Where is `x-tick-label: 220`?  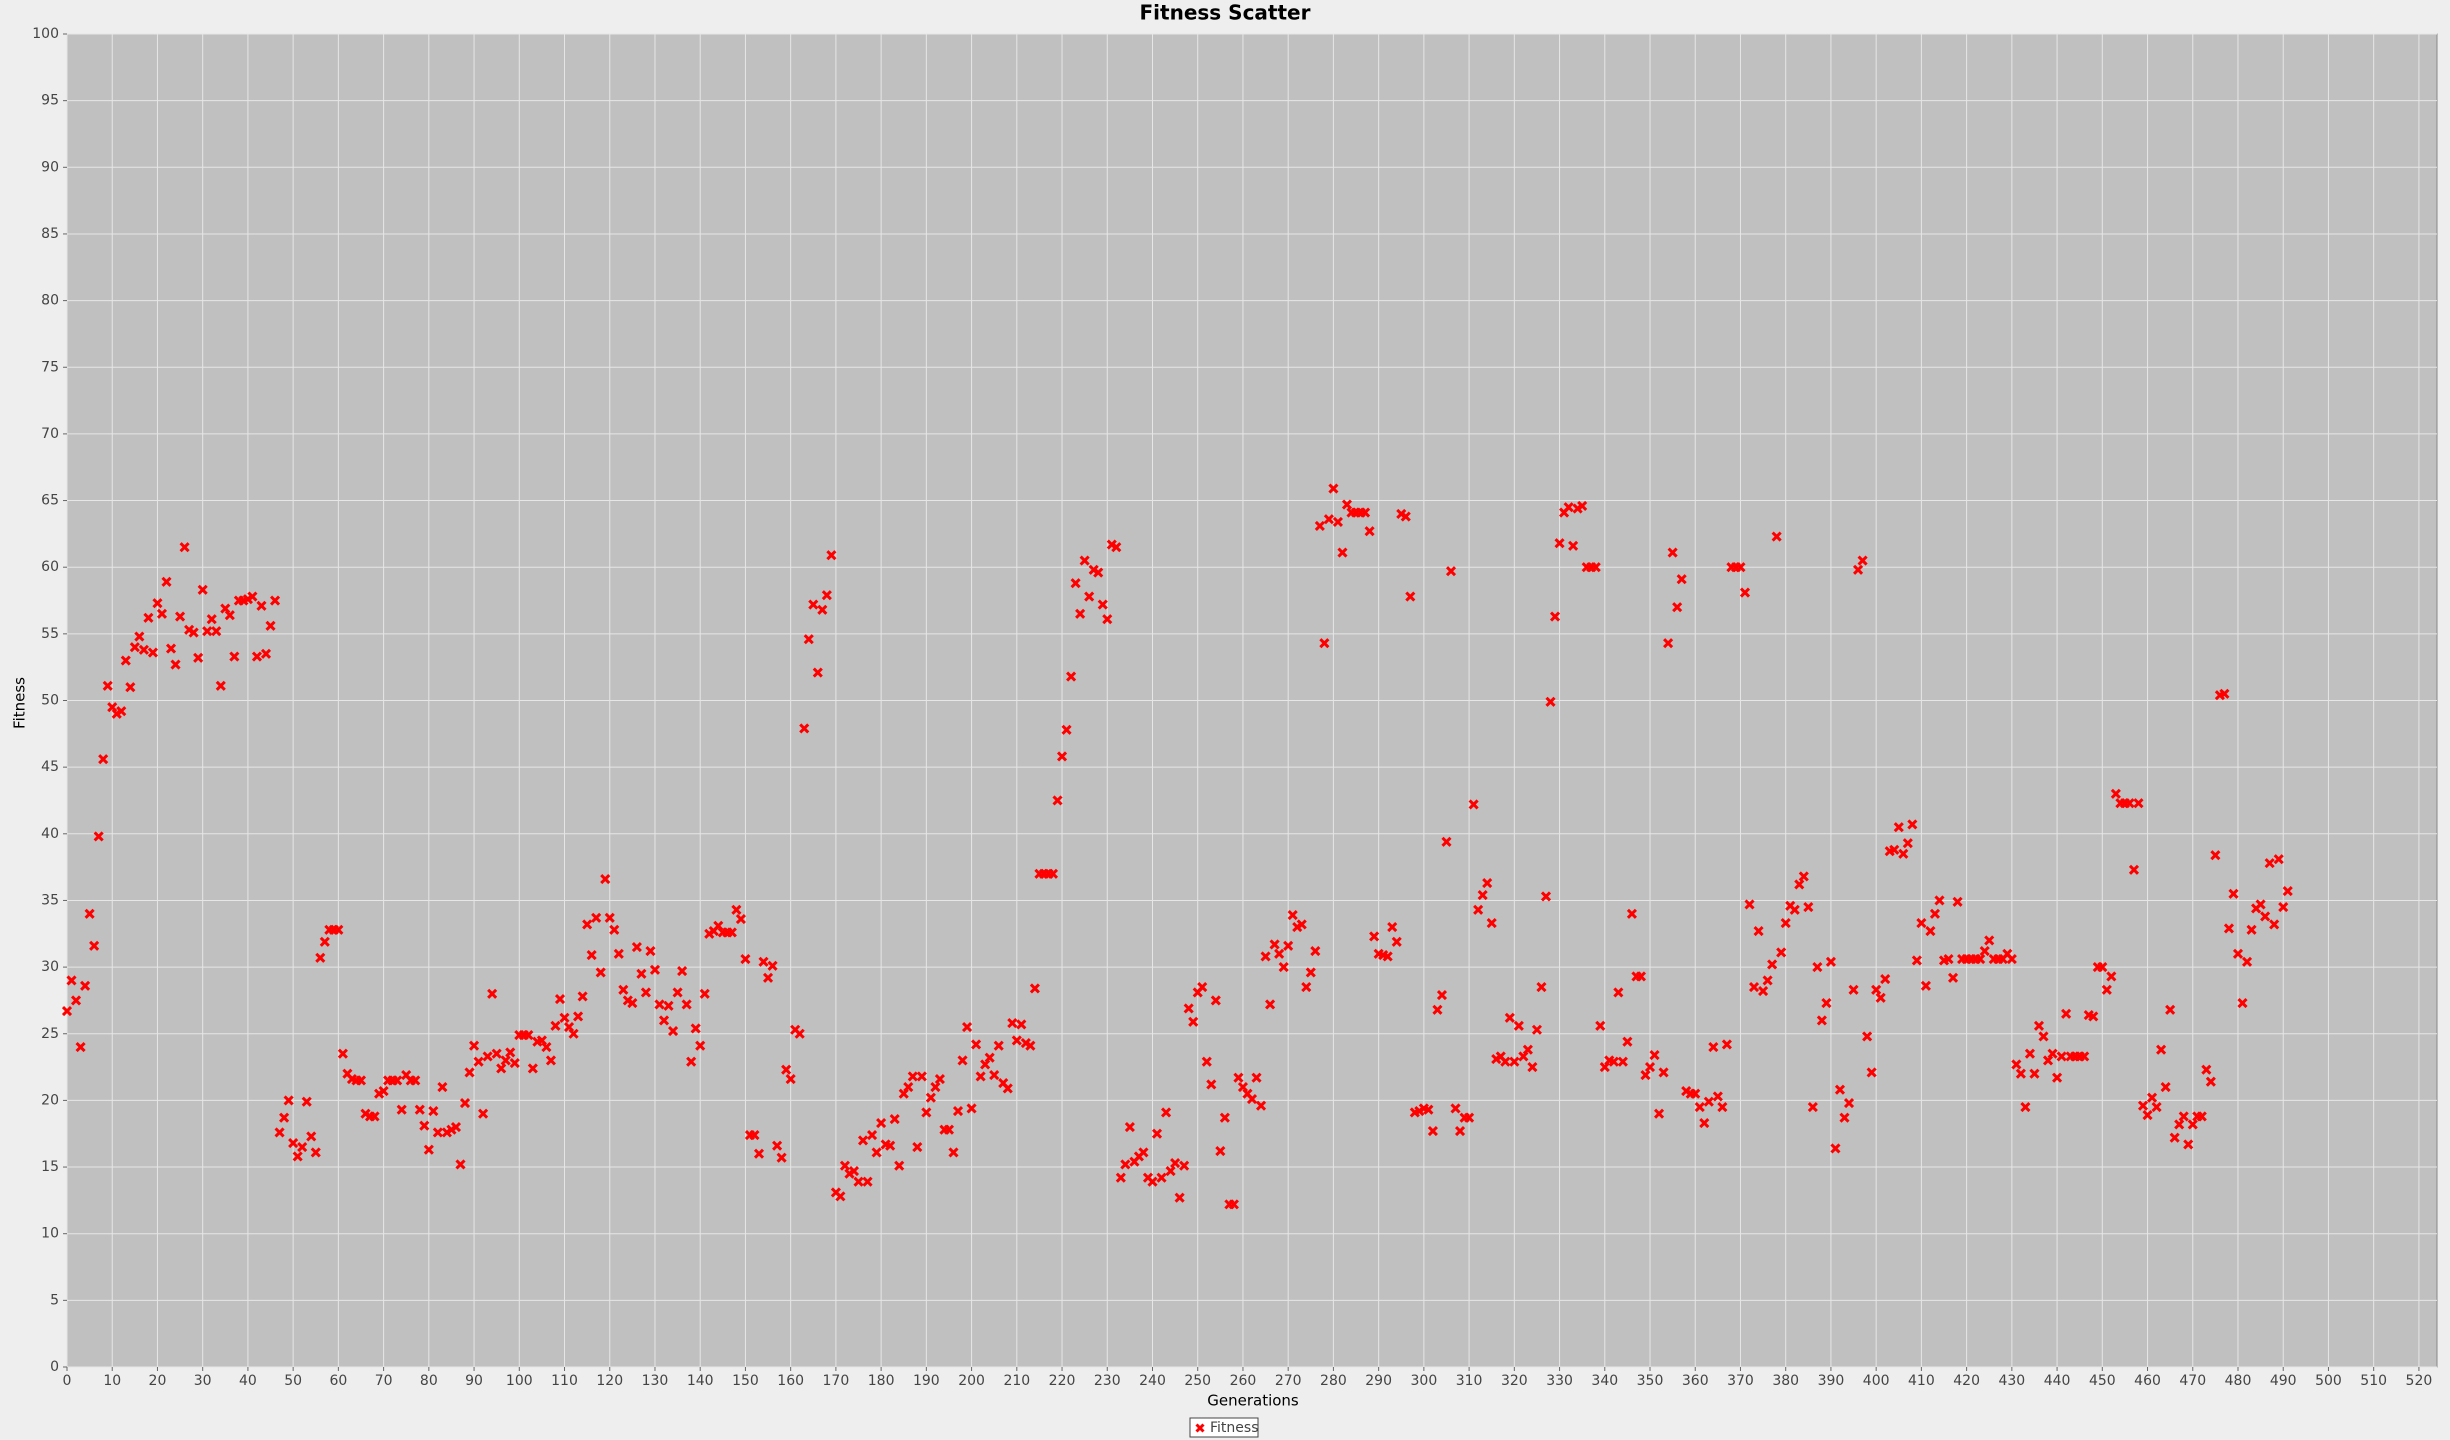 x-tick-label: 220 is located at coordinates (1062, 1381).